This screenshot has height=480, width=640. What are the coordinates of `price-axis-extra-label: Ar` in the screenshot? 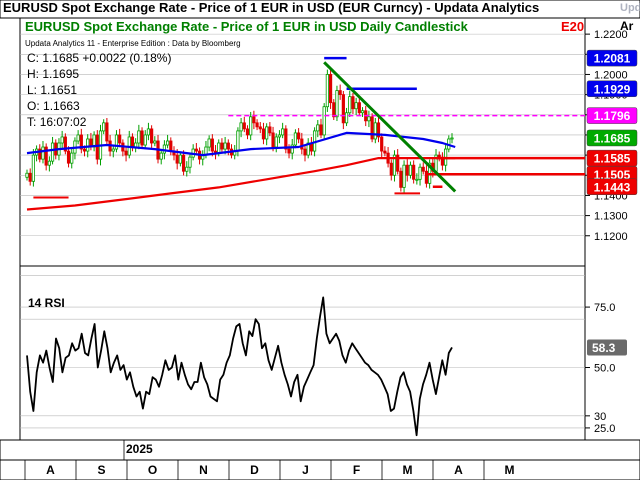 It's located at (627, 26).